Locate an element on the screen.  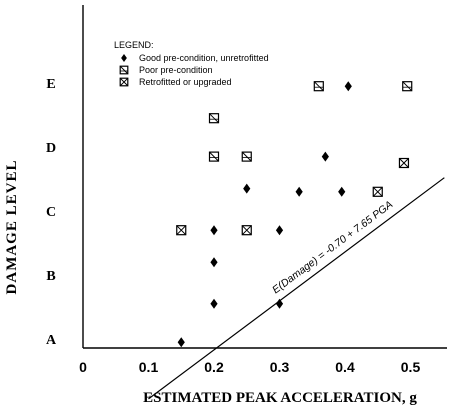
legend-marker-diamond is located at coordinates (124, 58).